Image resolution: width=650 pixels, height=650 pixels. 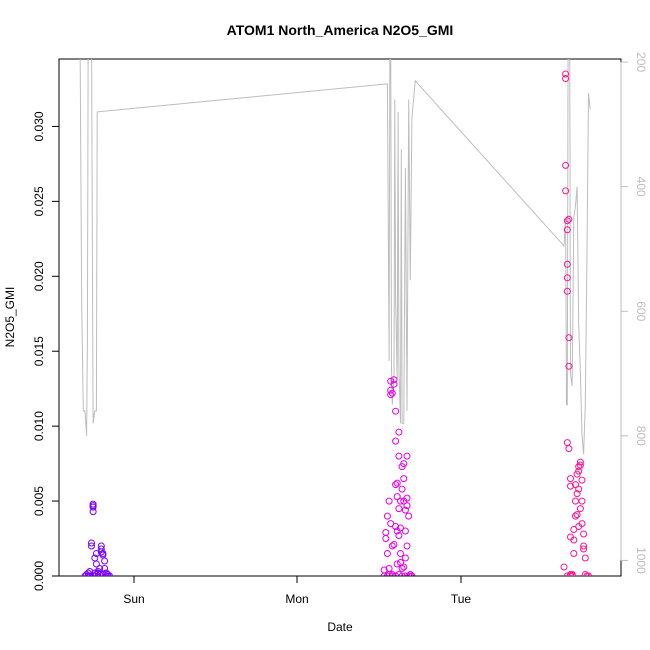 What do you see at coordinates (641, 436) in the screenshot?
I see `y2-tick-label: 800` at bounding box center [641, 436].